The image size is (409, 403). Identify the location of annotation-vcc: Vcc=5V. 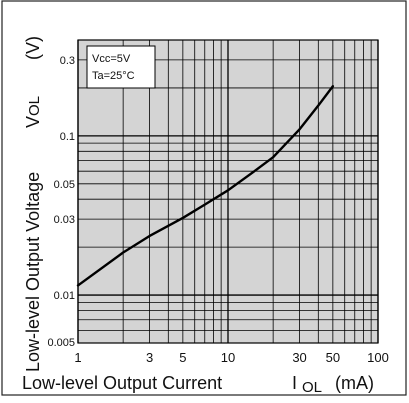
(111, 59).